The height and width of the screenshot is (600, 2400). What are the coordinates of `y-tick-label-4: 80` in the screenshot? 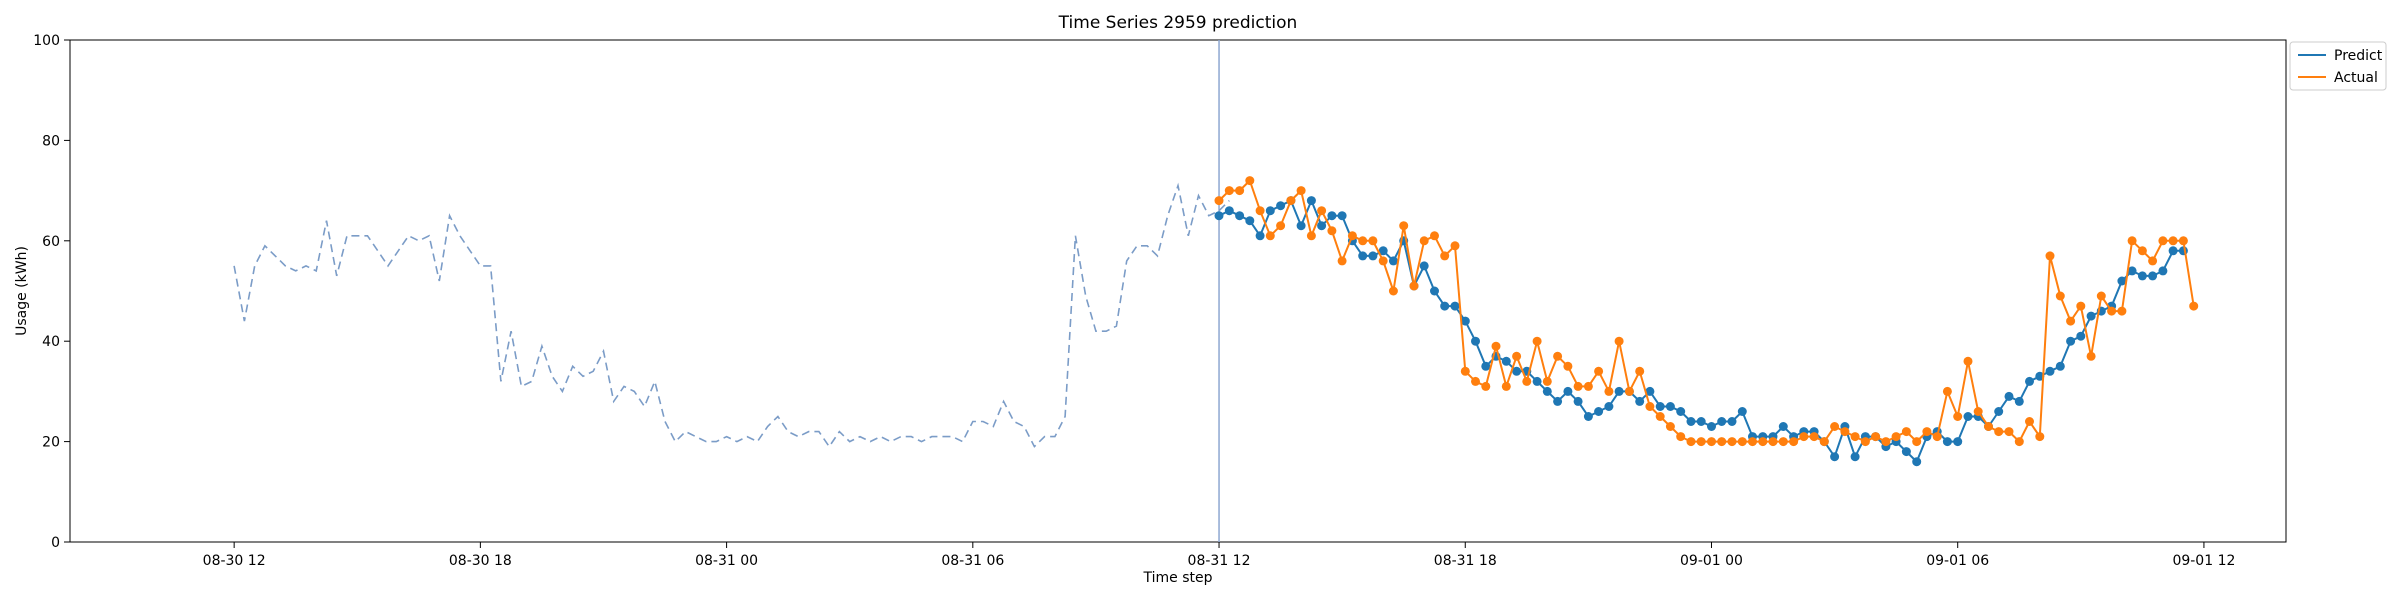 It's located at (51, 141).